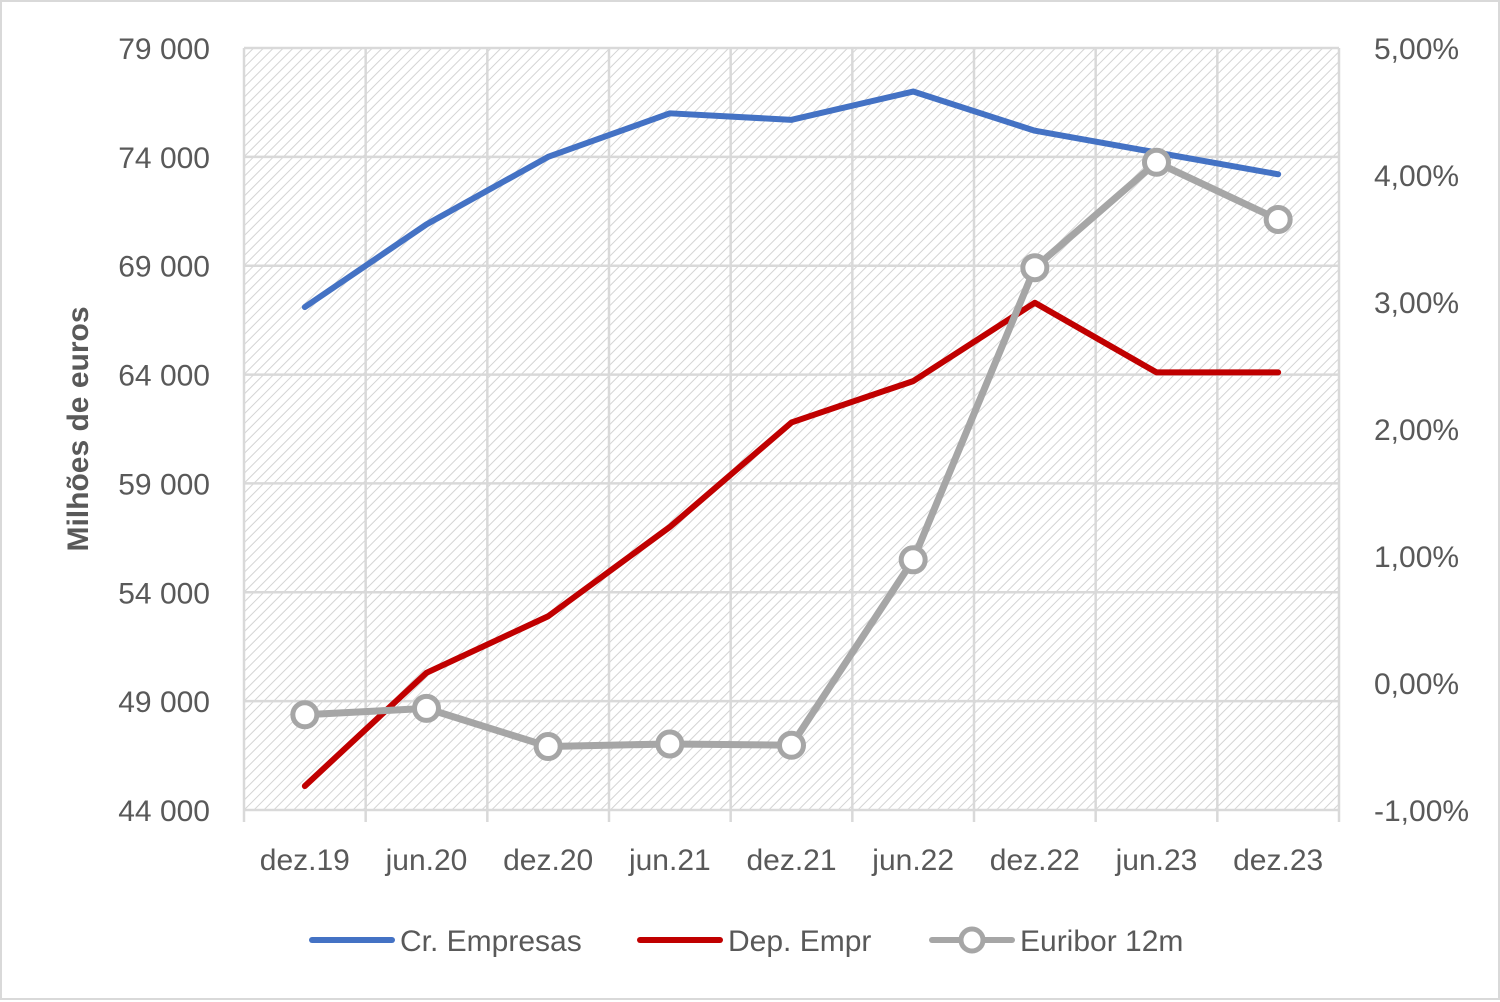 The width and height of the screenshot is (1500, 1002). Describe the element at coordinates (164, 376) in the screenshot. I see `y-tick-label: 64 000` at that location.